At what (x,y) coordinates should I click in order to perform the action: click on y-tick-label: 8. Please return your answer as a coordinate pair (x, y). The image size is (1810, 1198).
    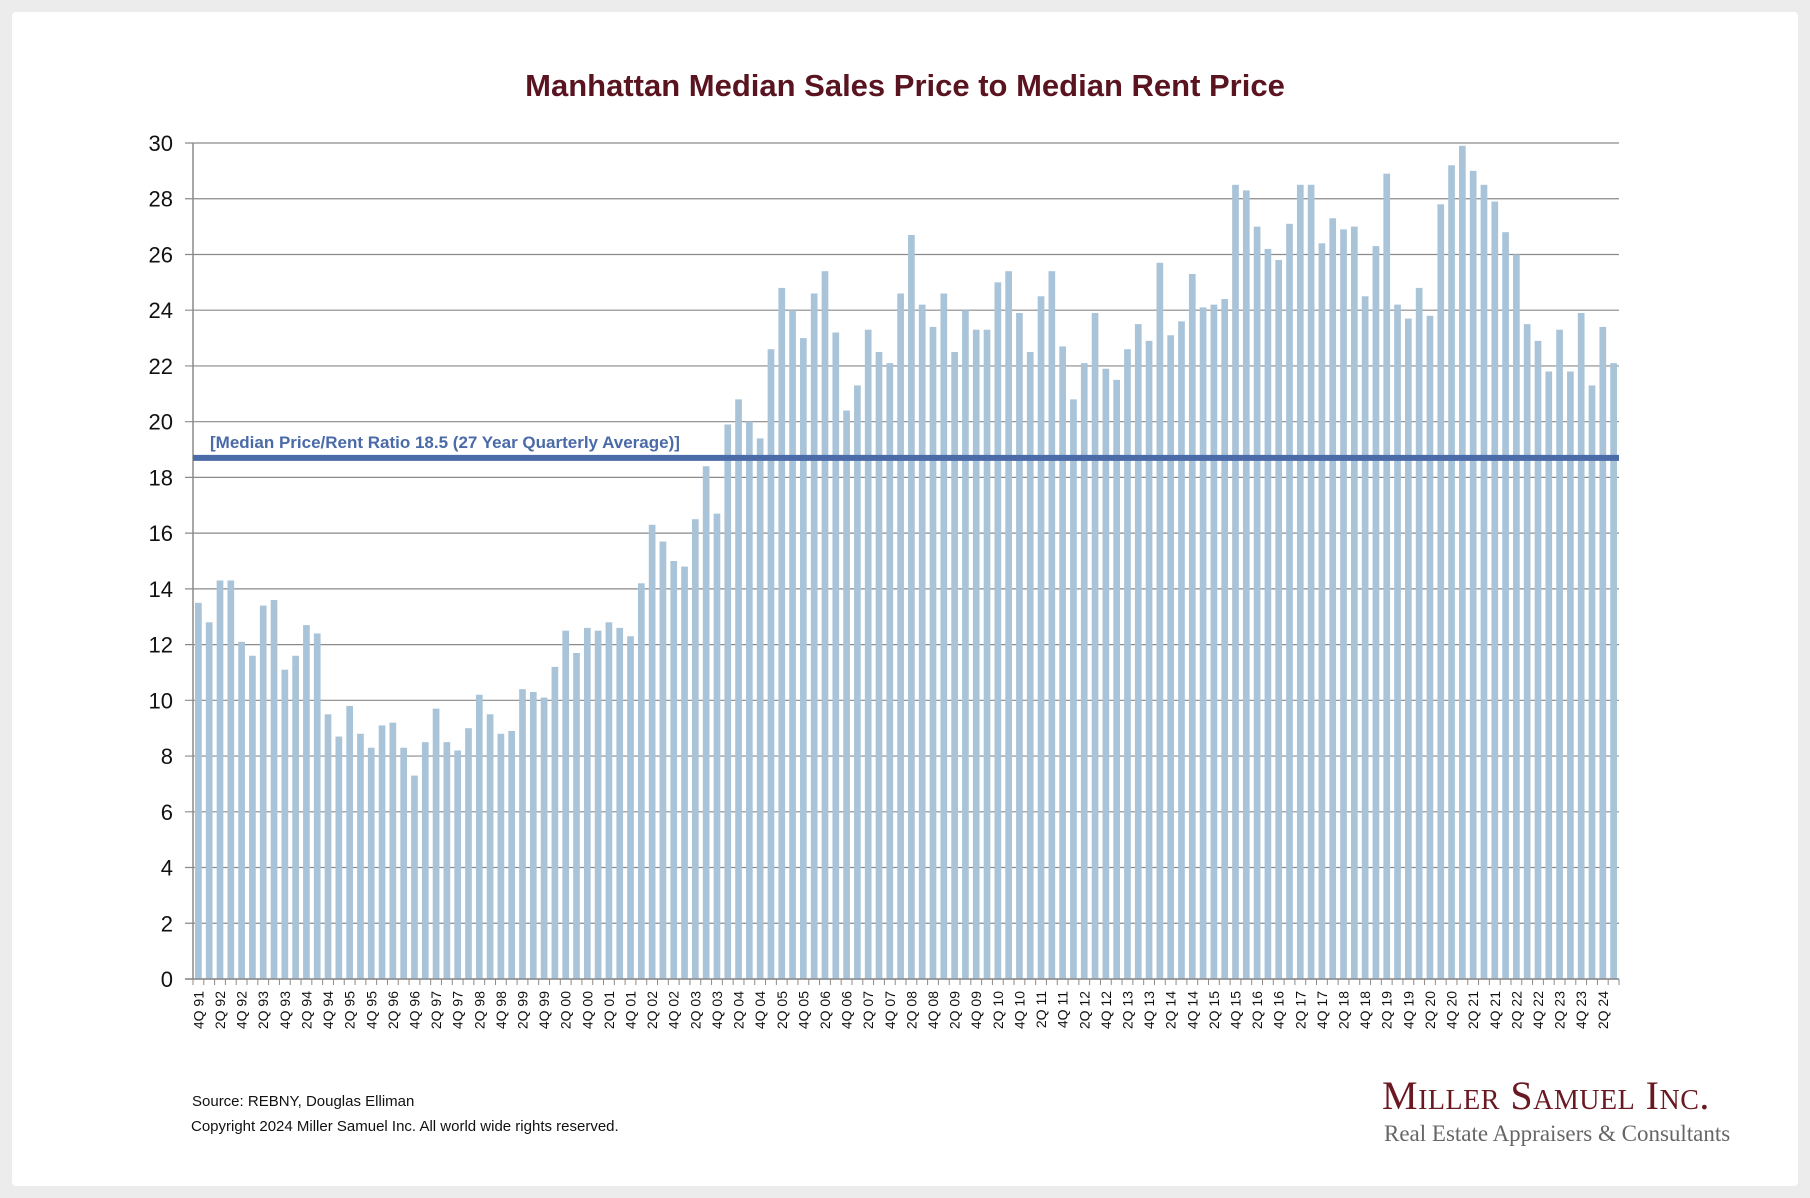
    Looking at the image, I should click on (167, 756).